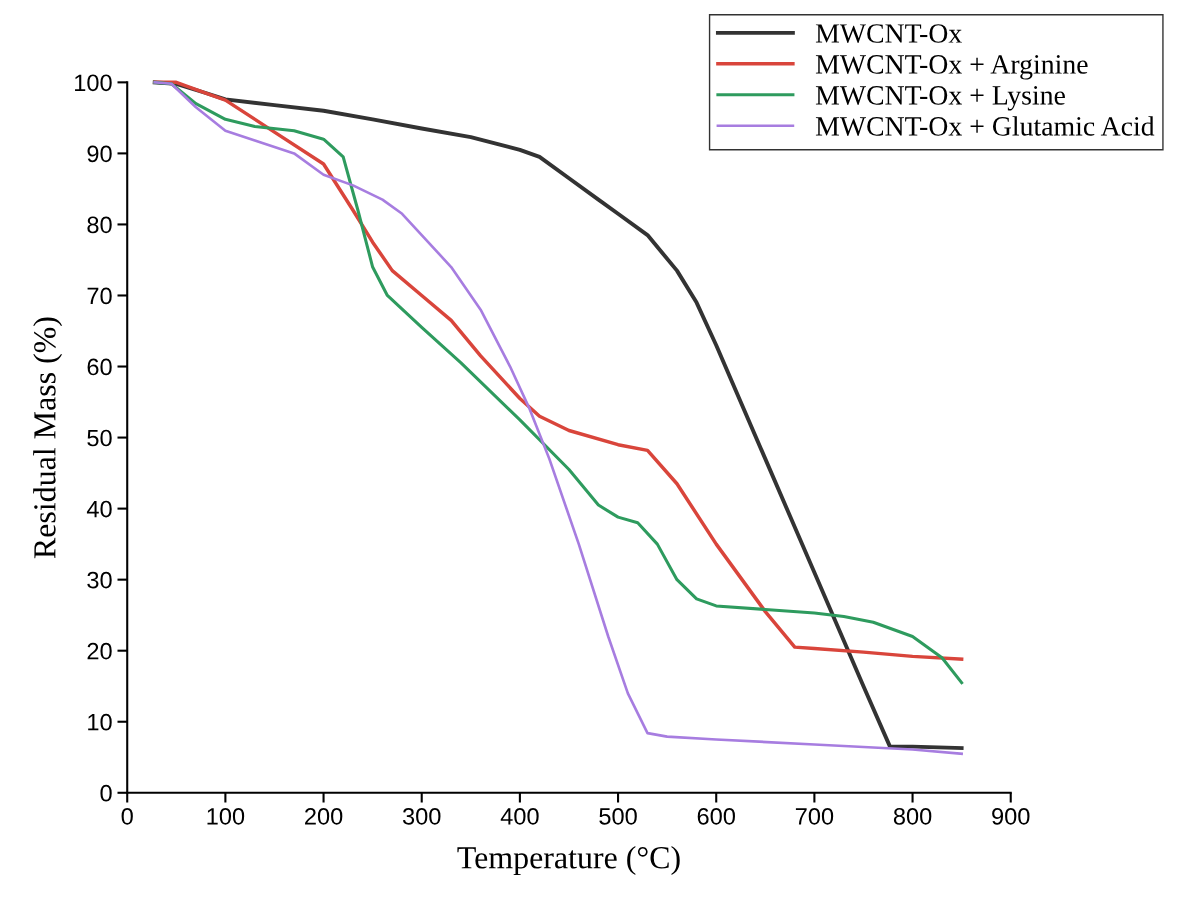 This screenshot has height=905, width=1178. I want to click on x-tick-label: 400, so click(519, 816).